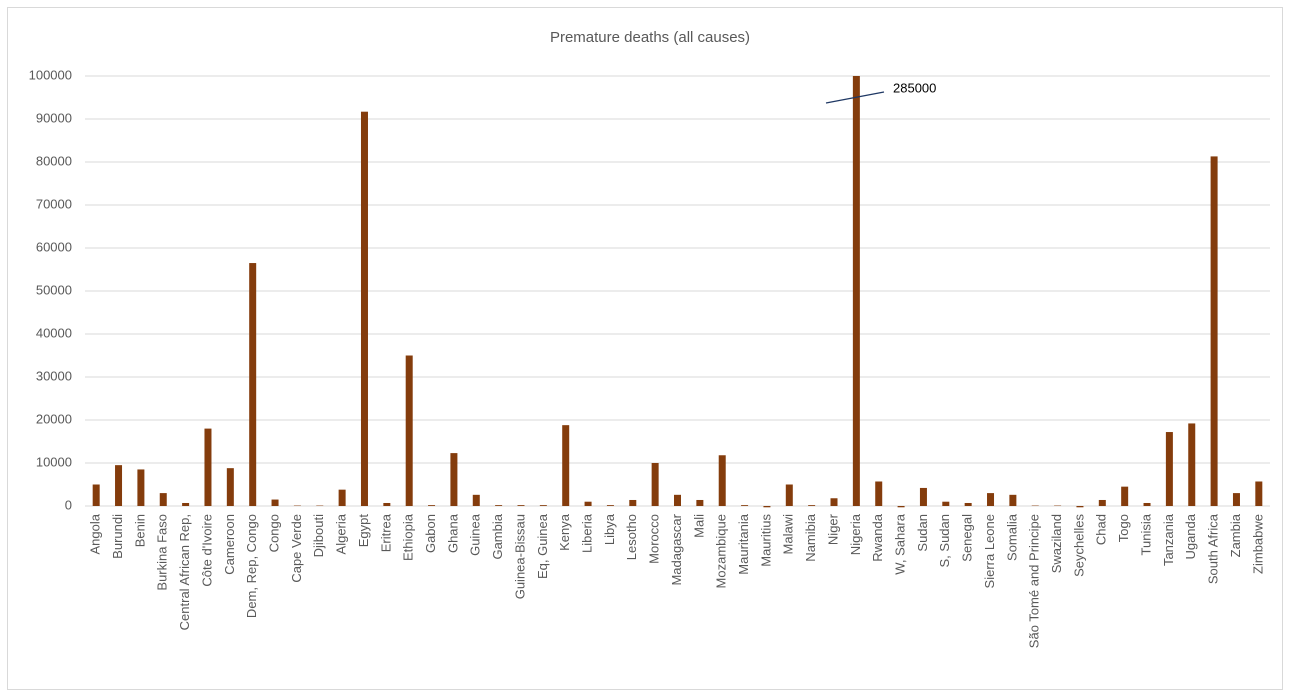 This screenshot has height=697, width=1290. What do you see at coordinates (967, 538) in the screenshot?
I see `x-tick-label: Senegal` at bounding box center [967, 538].